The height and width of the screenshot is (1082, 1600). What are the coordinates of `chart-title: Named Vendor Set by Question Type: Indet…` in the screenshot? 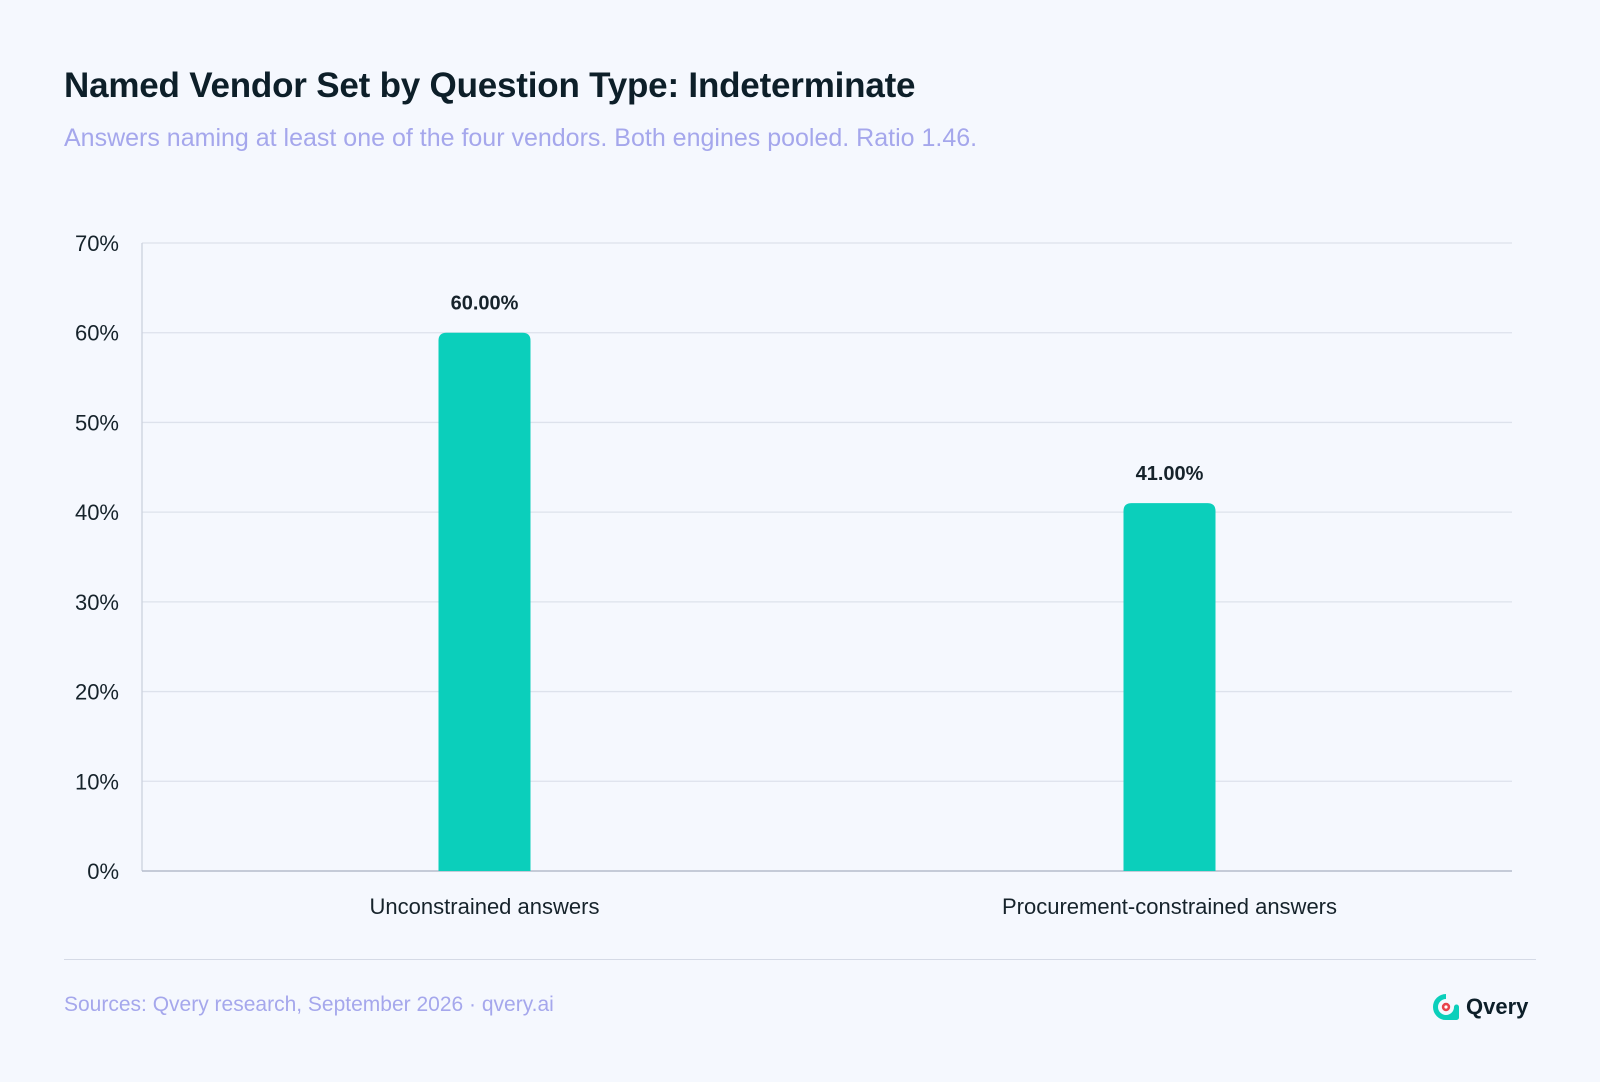 It's located at (490, 85).